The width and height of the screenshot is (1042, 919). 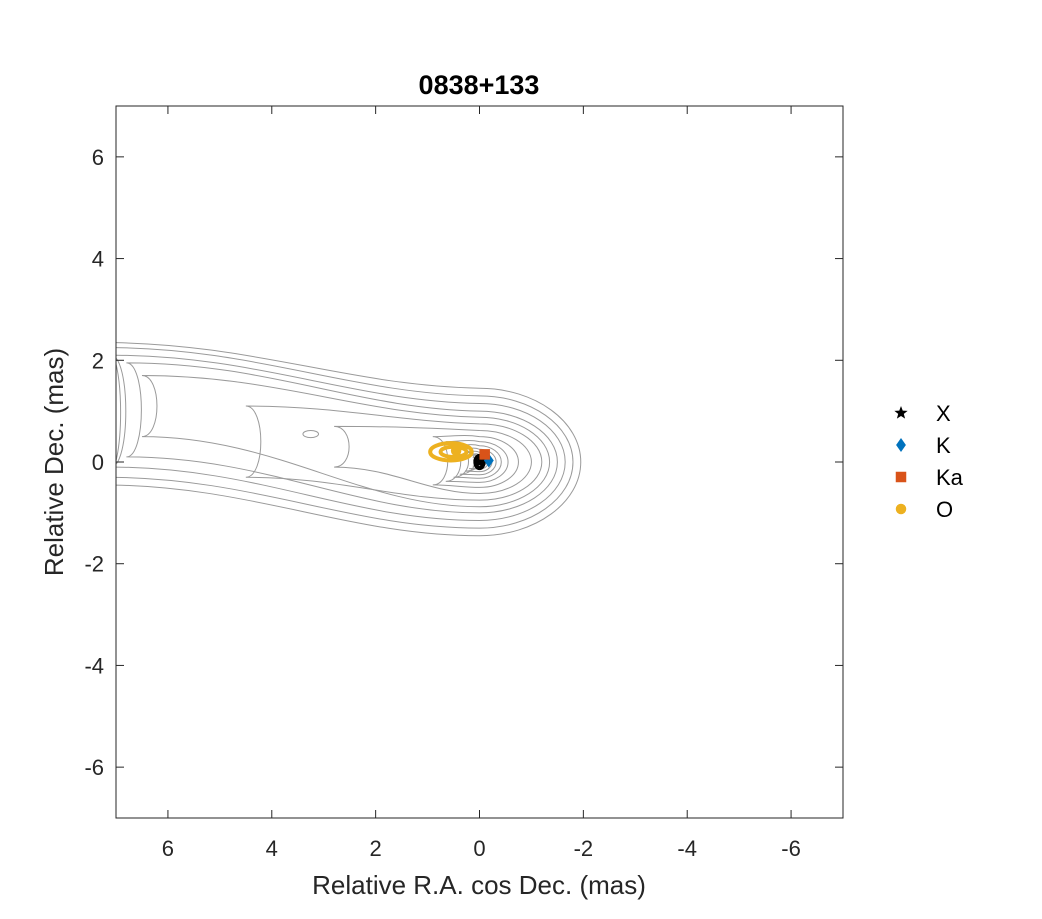 I want to click on contour-island, so click(x=311, y=434).